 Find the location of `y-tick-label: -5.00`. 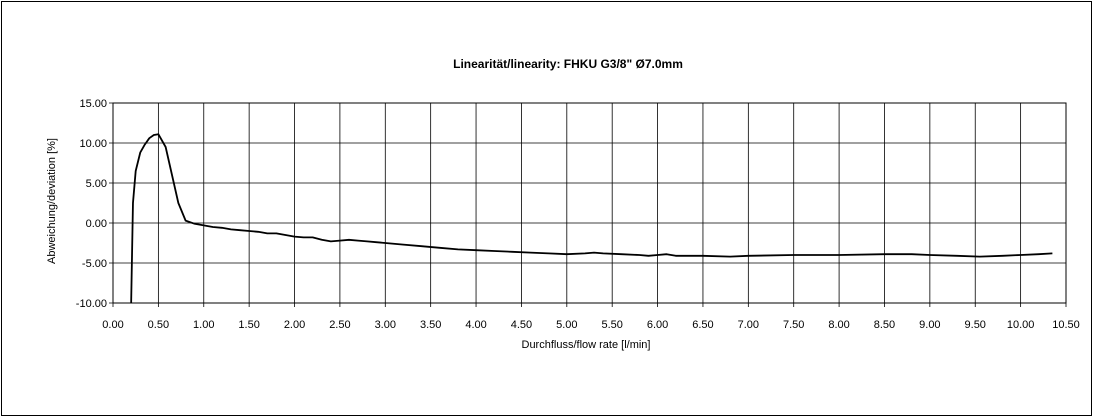

y-tick-label: -5.00 is located at coordinates (94, 264).